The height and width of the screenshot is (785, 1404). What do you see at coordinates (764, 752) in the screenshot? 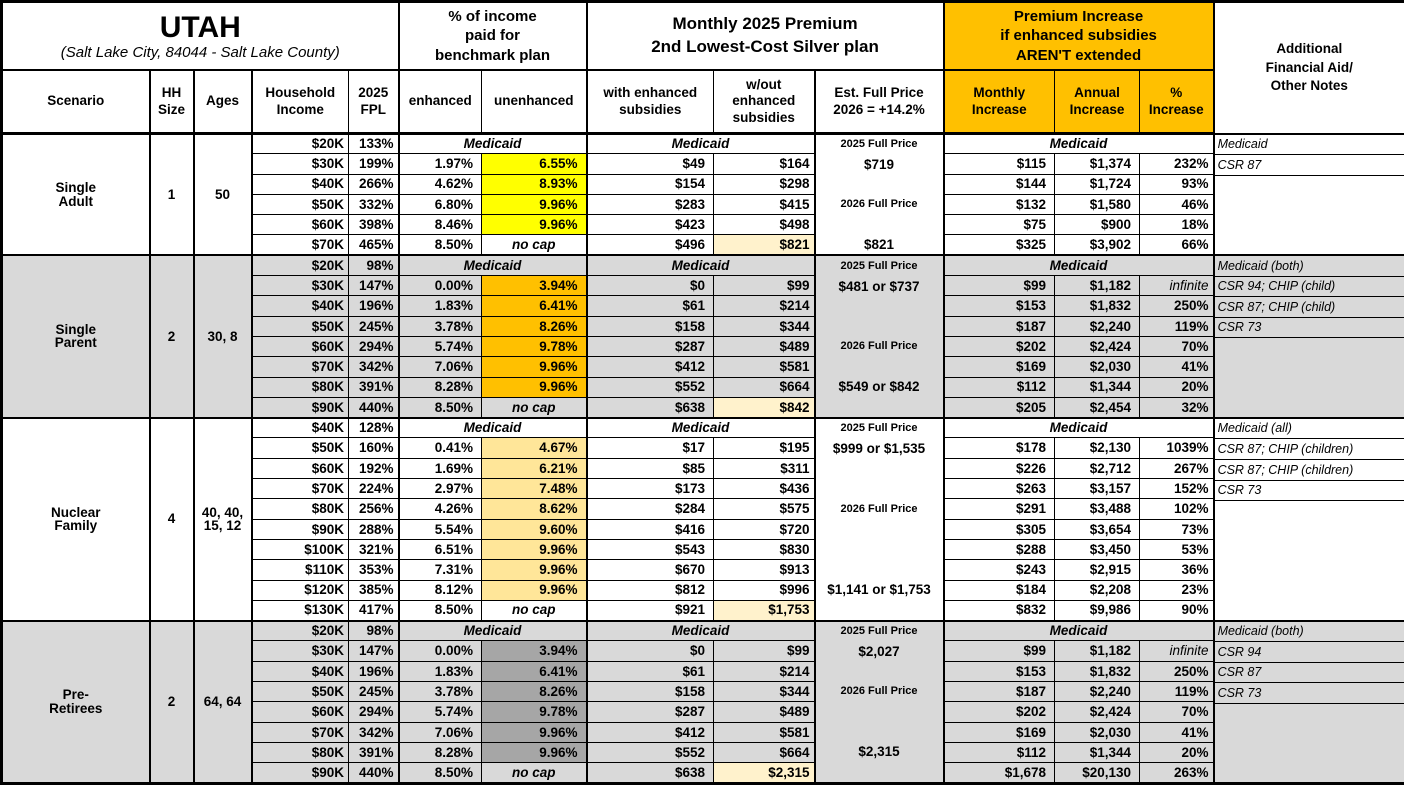
I see `cell-premium-without-subsidies: $664` at bounding box center [764, 752].